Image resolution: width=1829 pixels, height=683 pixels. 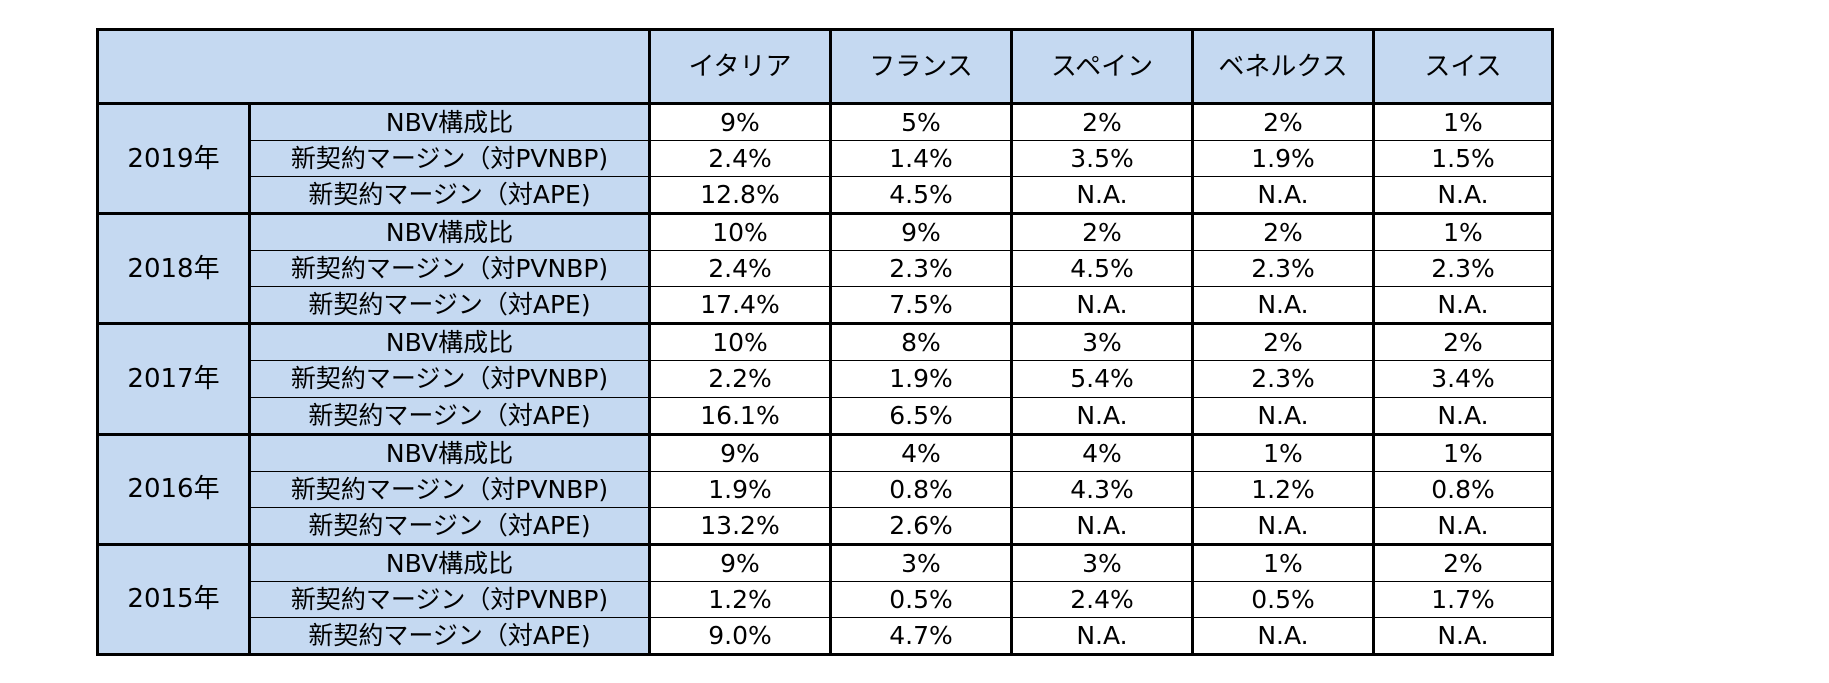 What do you see at coordinates (740, 195) in the screenshot?
I see `value-cell: 12.8%` at bounding box center [740, 195].